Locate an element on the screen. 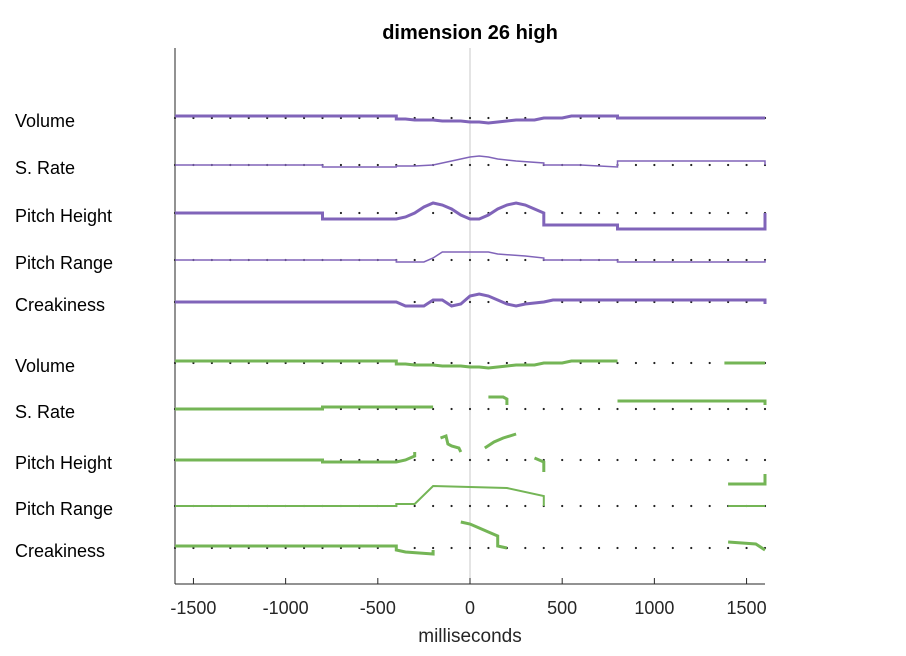 The image size is (906, 656). row-label-pitch-range: Pitch Range is located at coordinates (64, 263).